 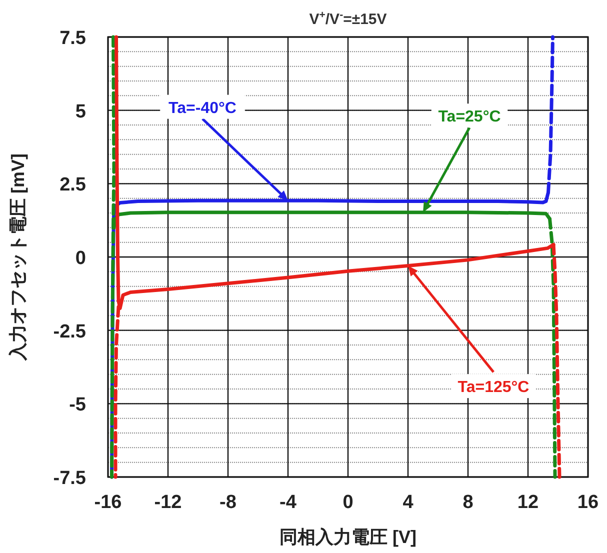 What do you see at coordinates (18, 258) in the screenshot?
I see `y-axis-title: 入力オフセット電圧 [mV]` at bounding box center [18, 258].